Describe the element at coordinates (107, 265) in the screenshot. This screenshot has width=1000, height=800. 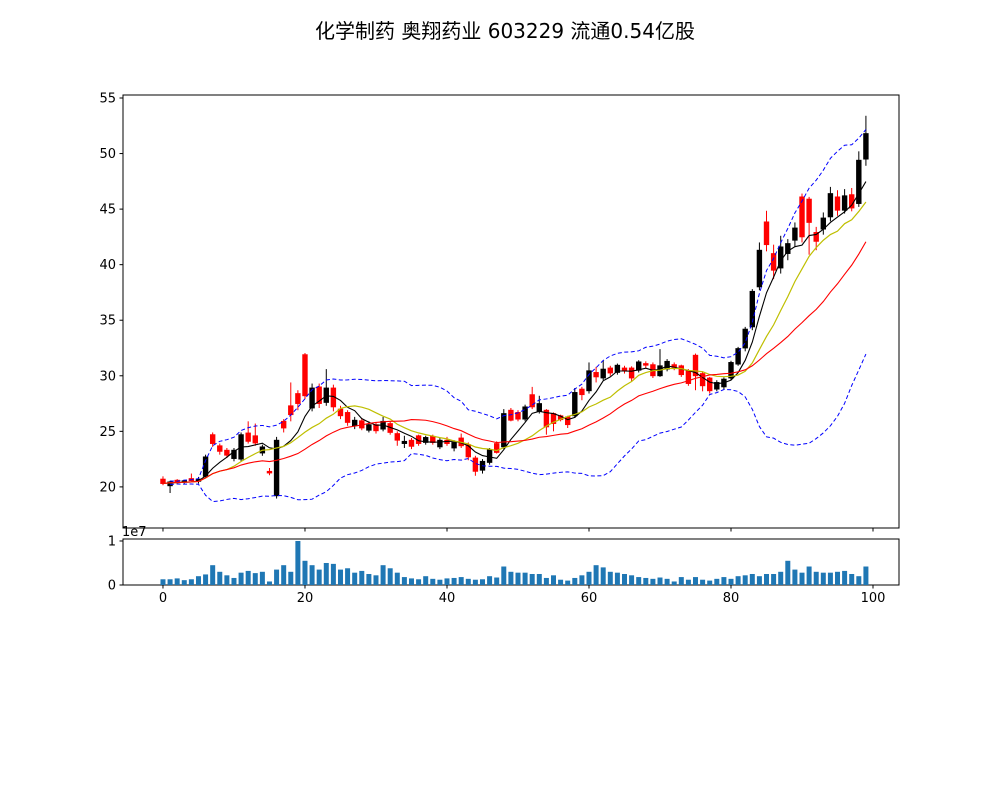
I see `price-tick-label: 40` at that location.